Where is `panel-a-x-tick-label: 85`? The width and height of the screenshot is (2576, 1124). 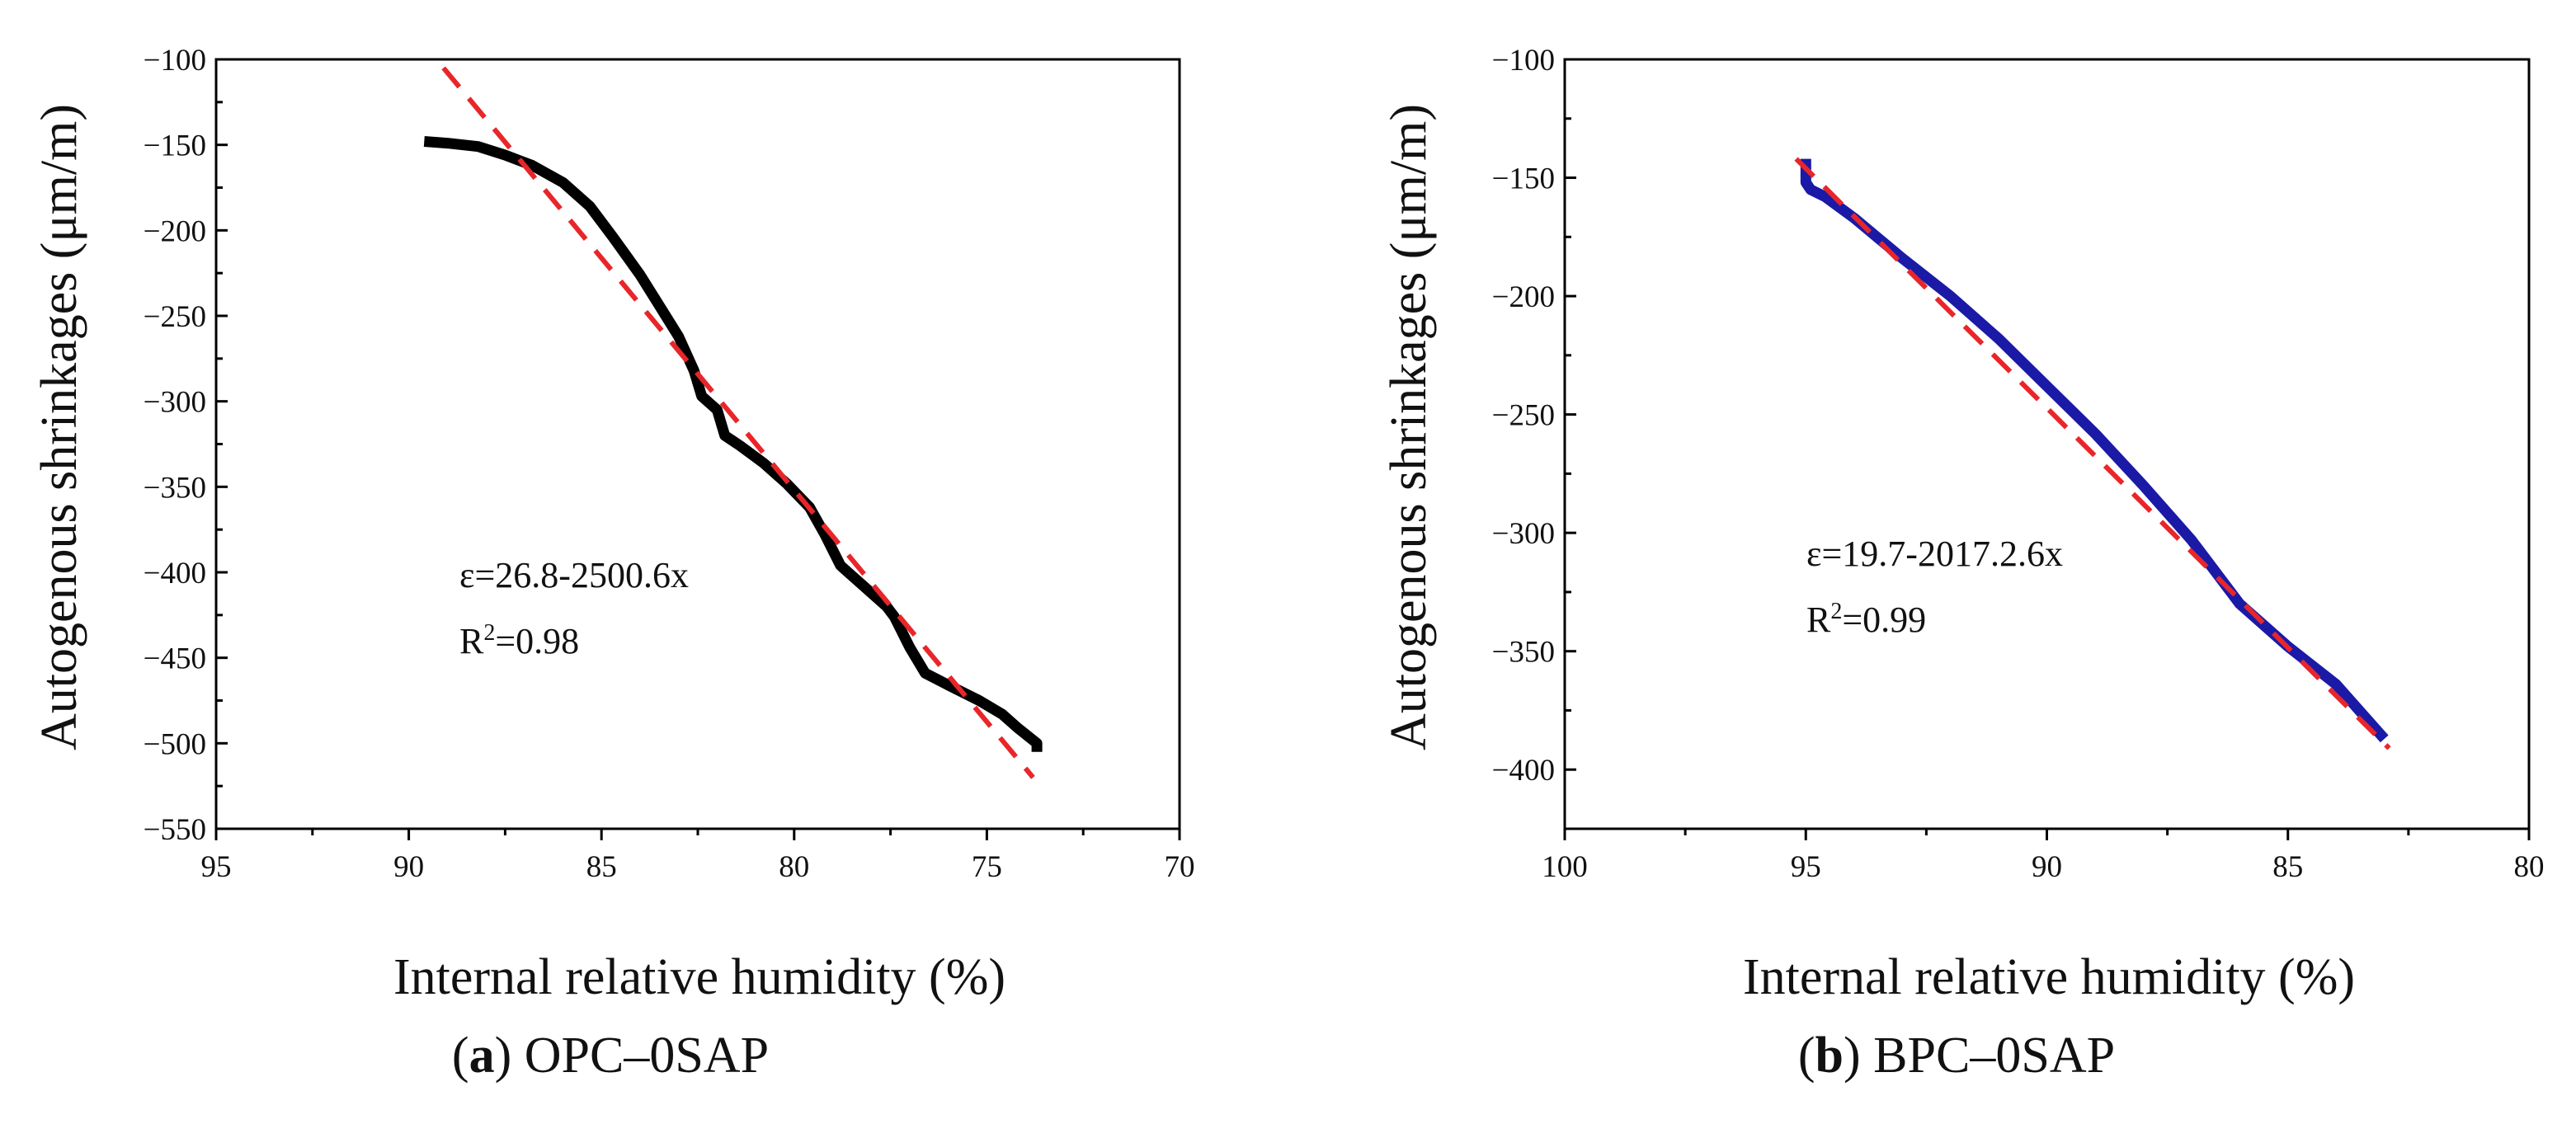 panel-a-x-tick-label: 85 is located at coordinates (601, 867).